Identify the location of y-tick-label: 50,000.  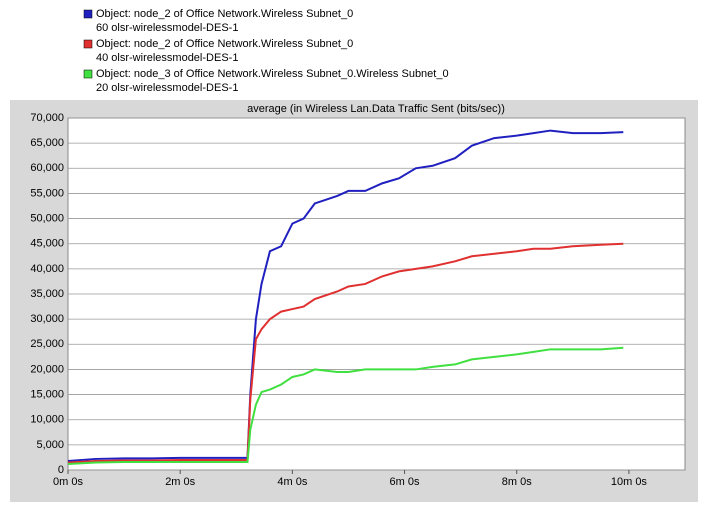
(47, 218).